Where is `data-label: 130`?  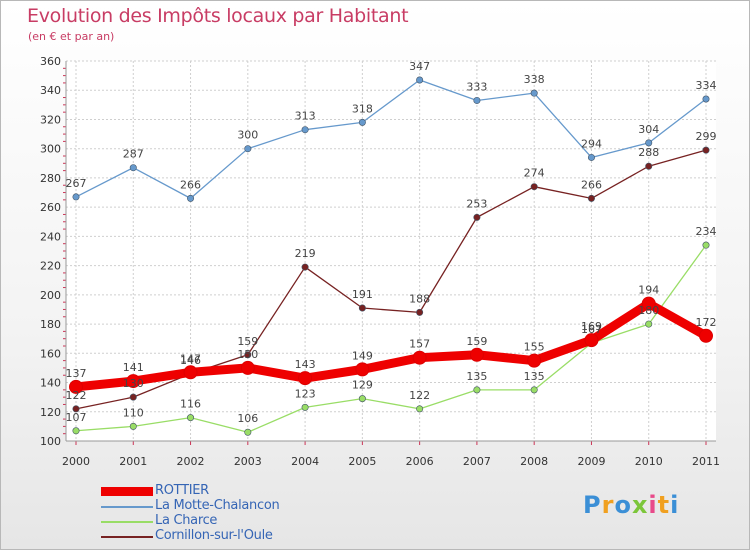 data-label: 130 is located at coordinates (133, 383).